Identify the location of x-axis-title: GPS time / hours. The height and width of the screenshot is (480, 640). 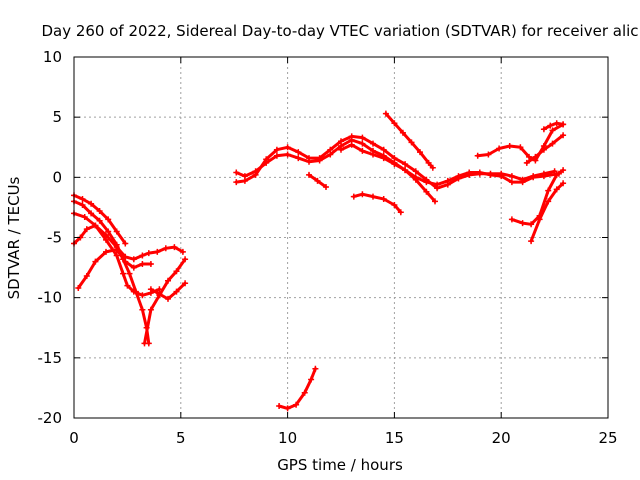
(340, 465).